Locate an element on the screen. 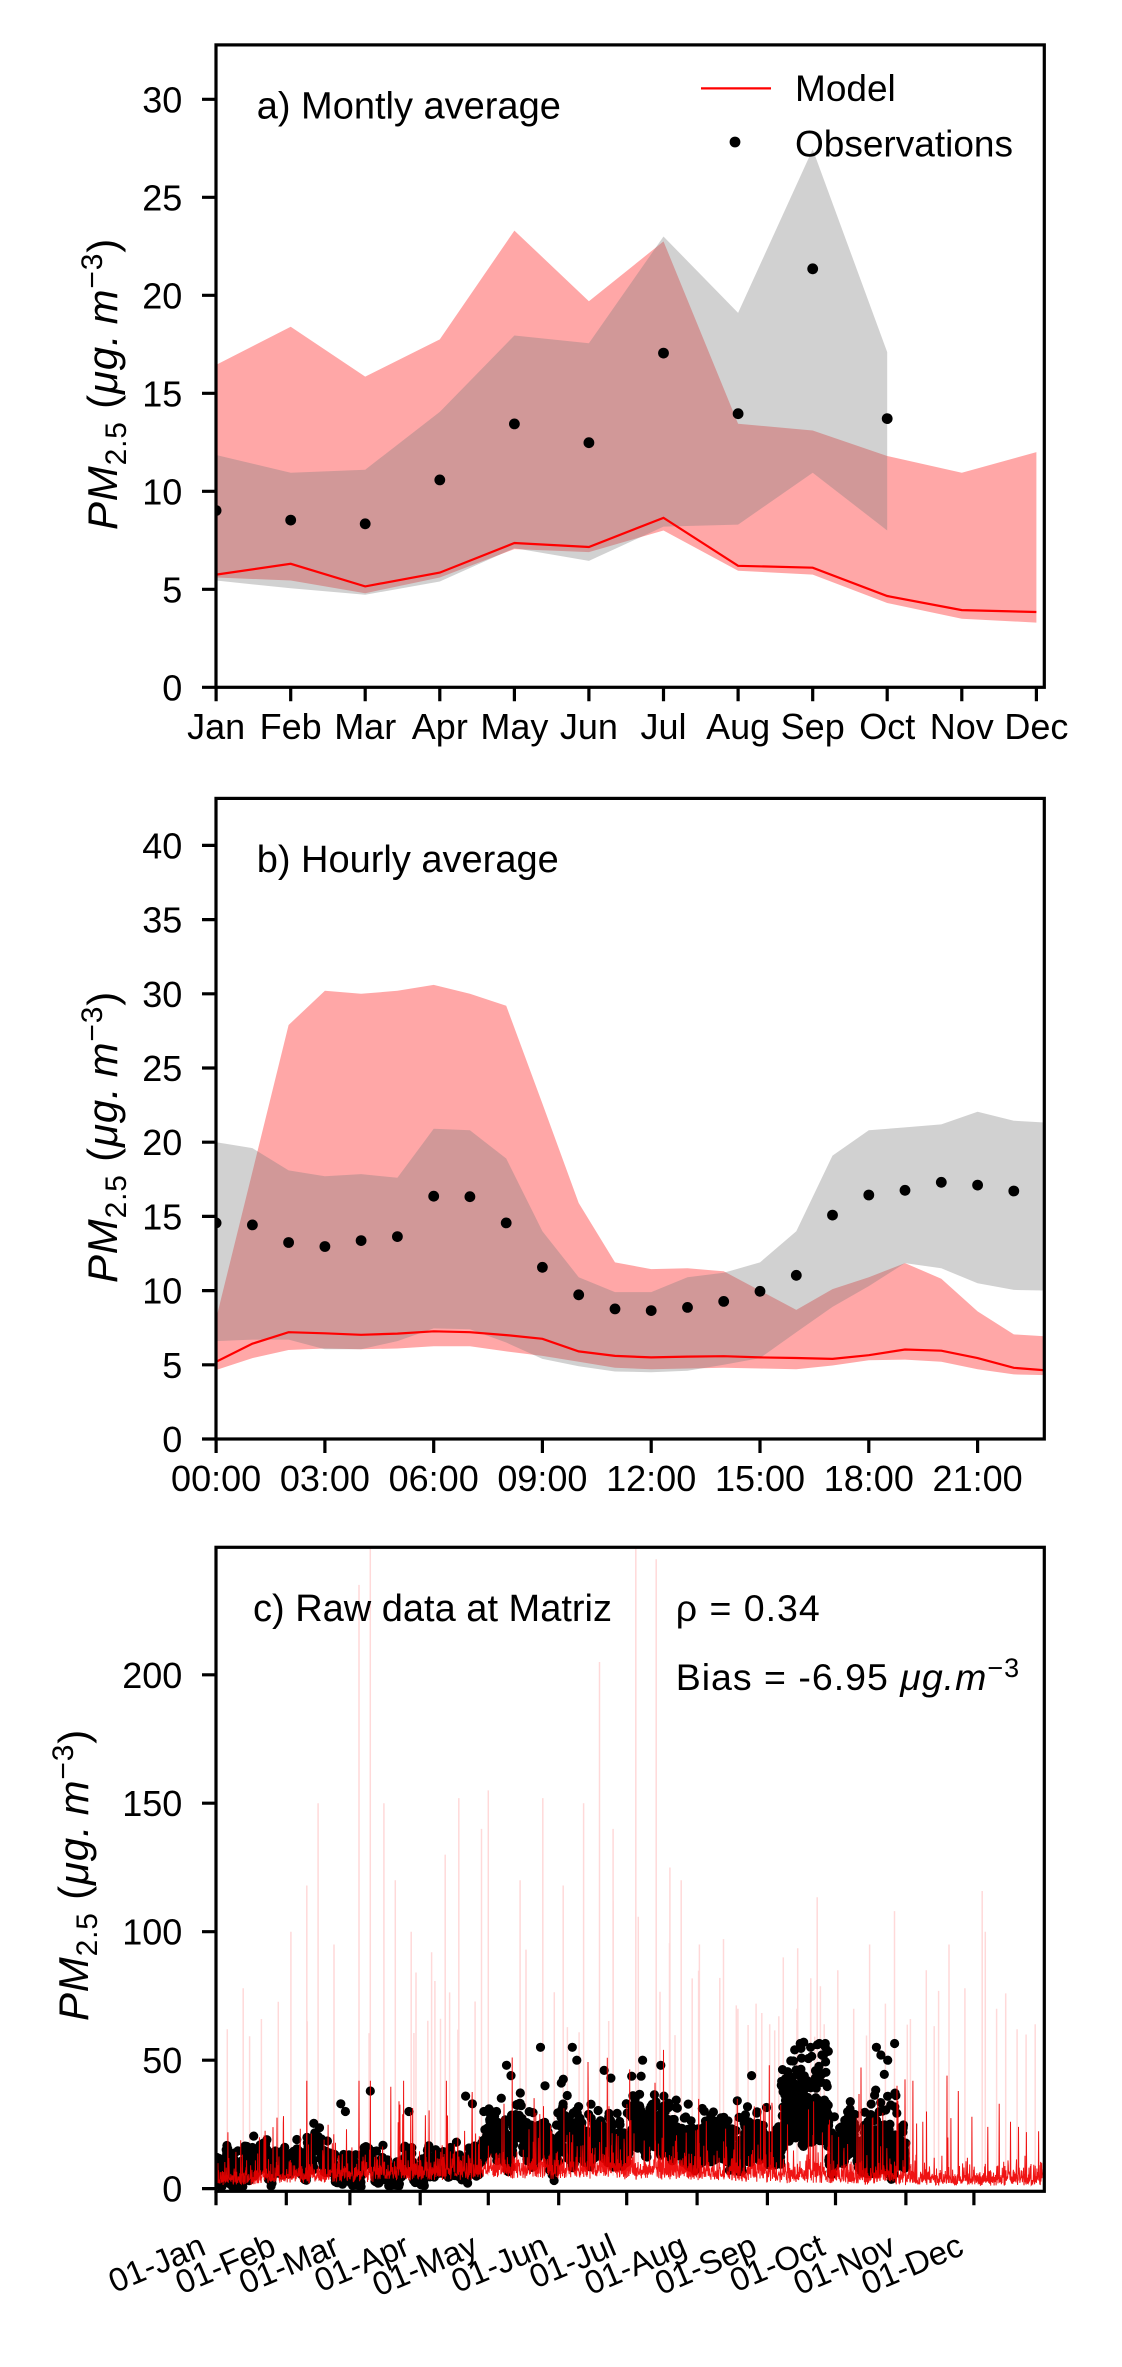 This screenshot has width=1122, height=2367. svg-text: Model is located at coordinates (845, 88).